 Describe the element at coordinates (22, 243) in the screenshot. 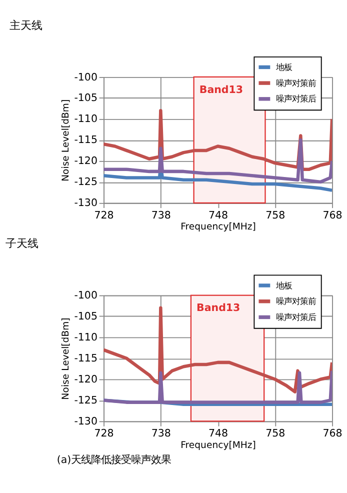

I see `chart-title: 子天线` at that location.